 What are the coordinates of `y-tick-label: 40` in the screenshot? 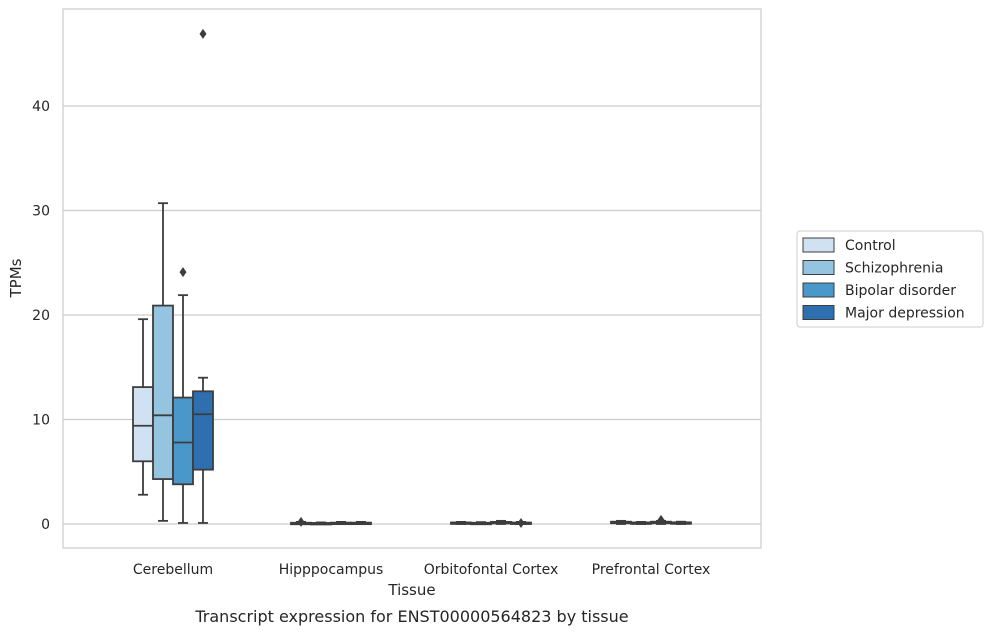 It's located at (41, 107).